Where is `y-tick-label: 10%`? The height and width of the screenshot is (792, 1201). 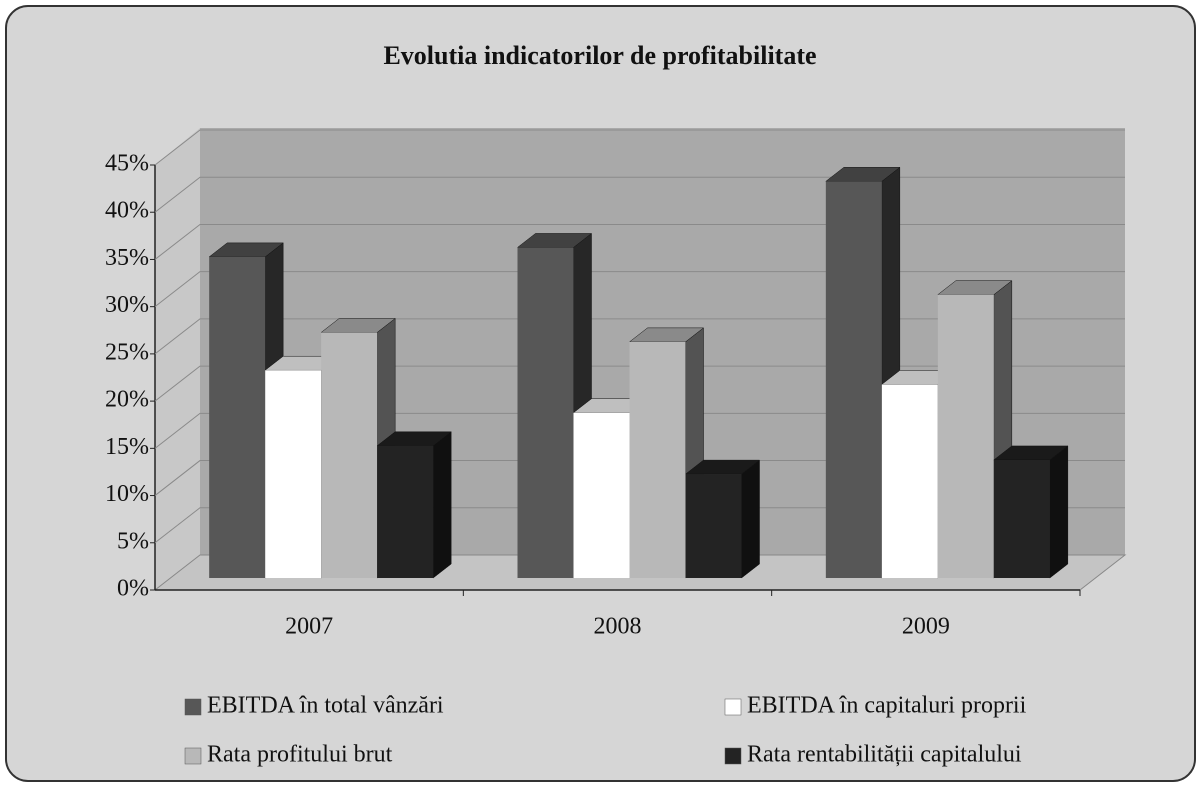
y-tick-label: 10% is located at coordinates (127, 494).